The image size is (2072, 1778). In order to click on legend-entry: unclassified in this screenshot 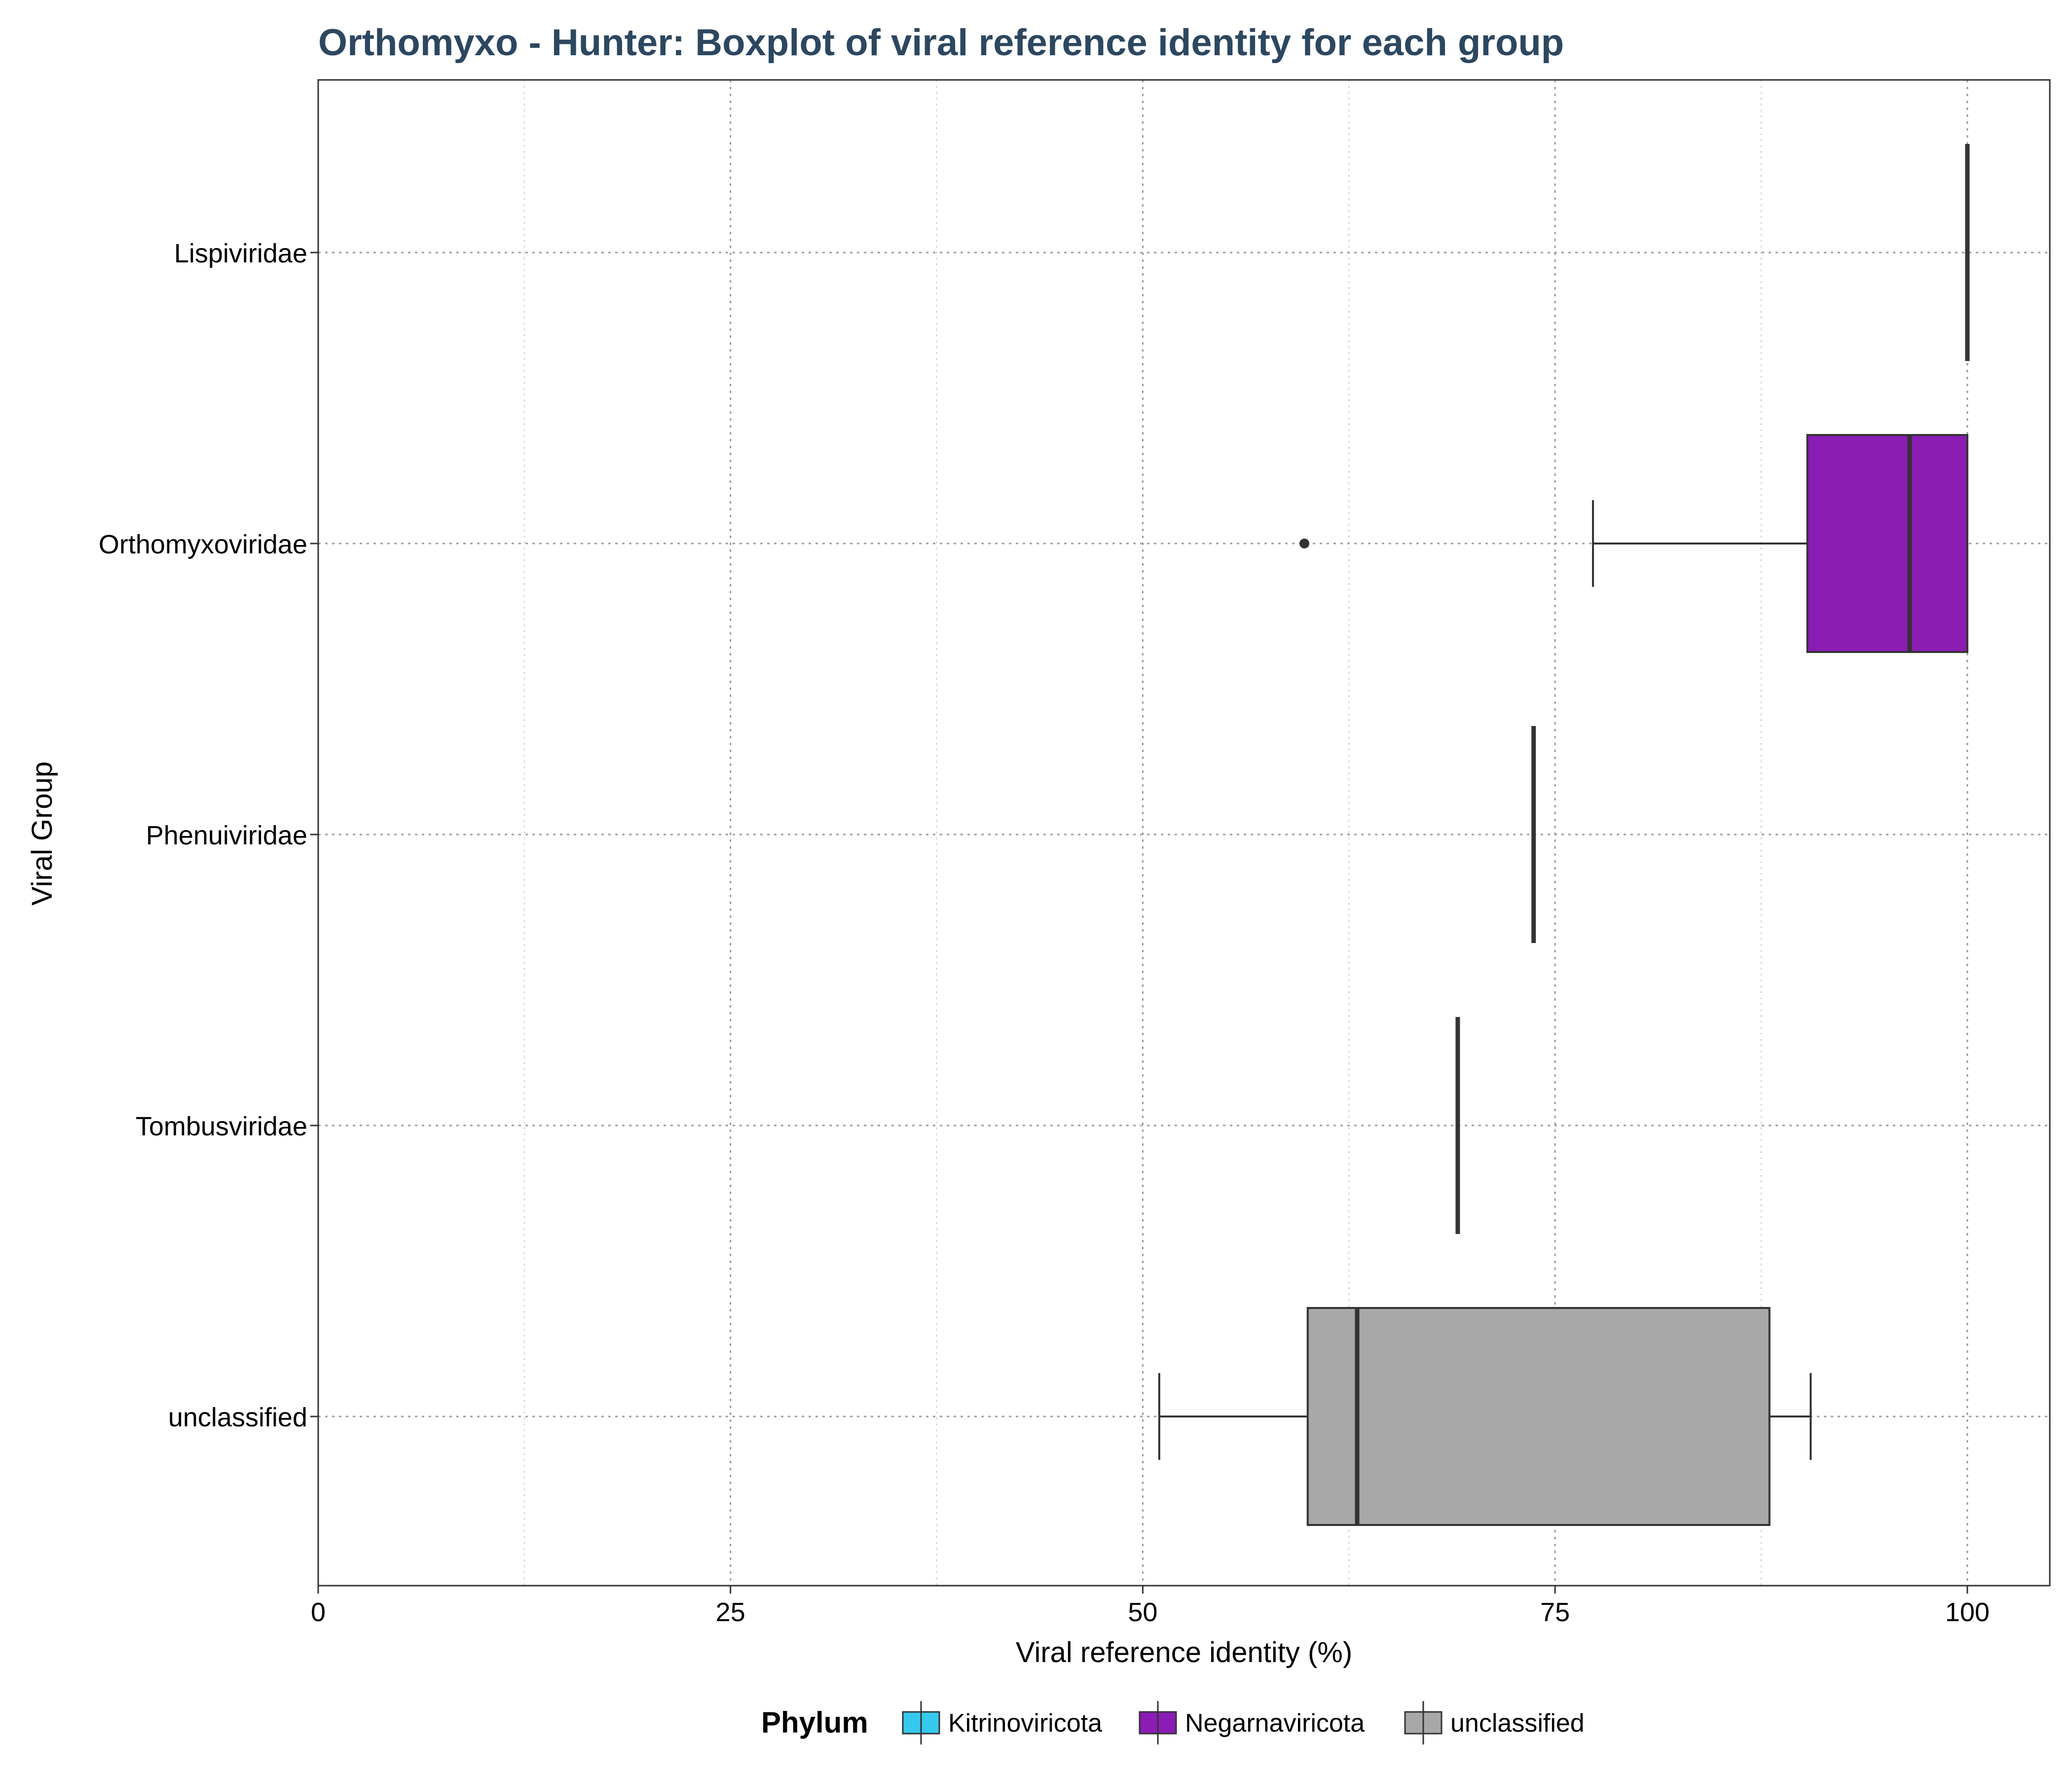, I will do `click(1495, 1722)`.